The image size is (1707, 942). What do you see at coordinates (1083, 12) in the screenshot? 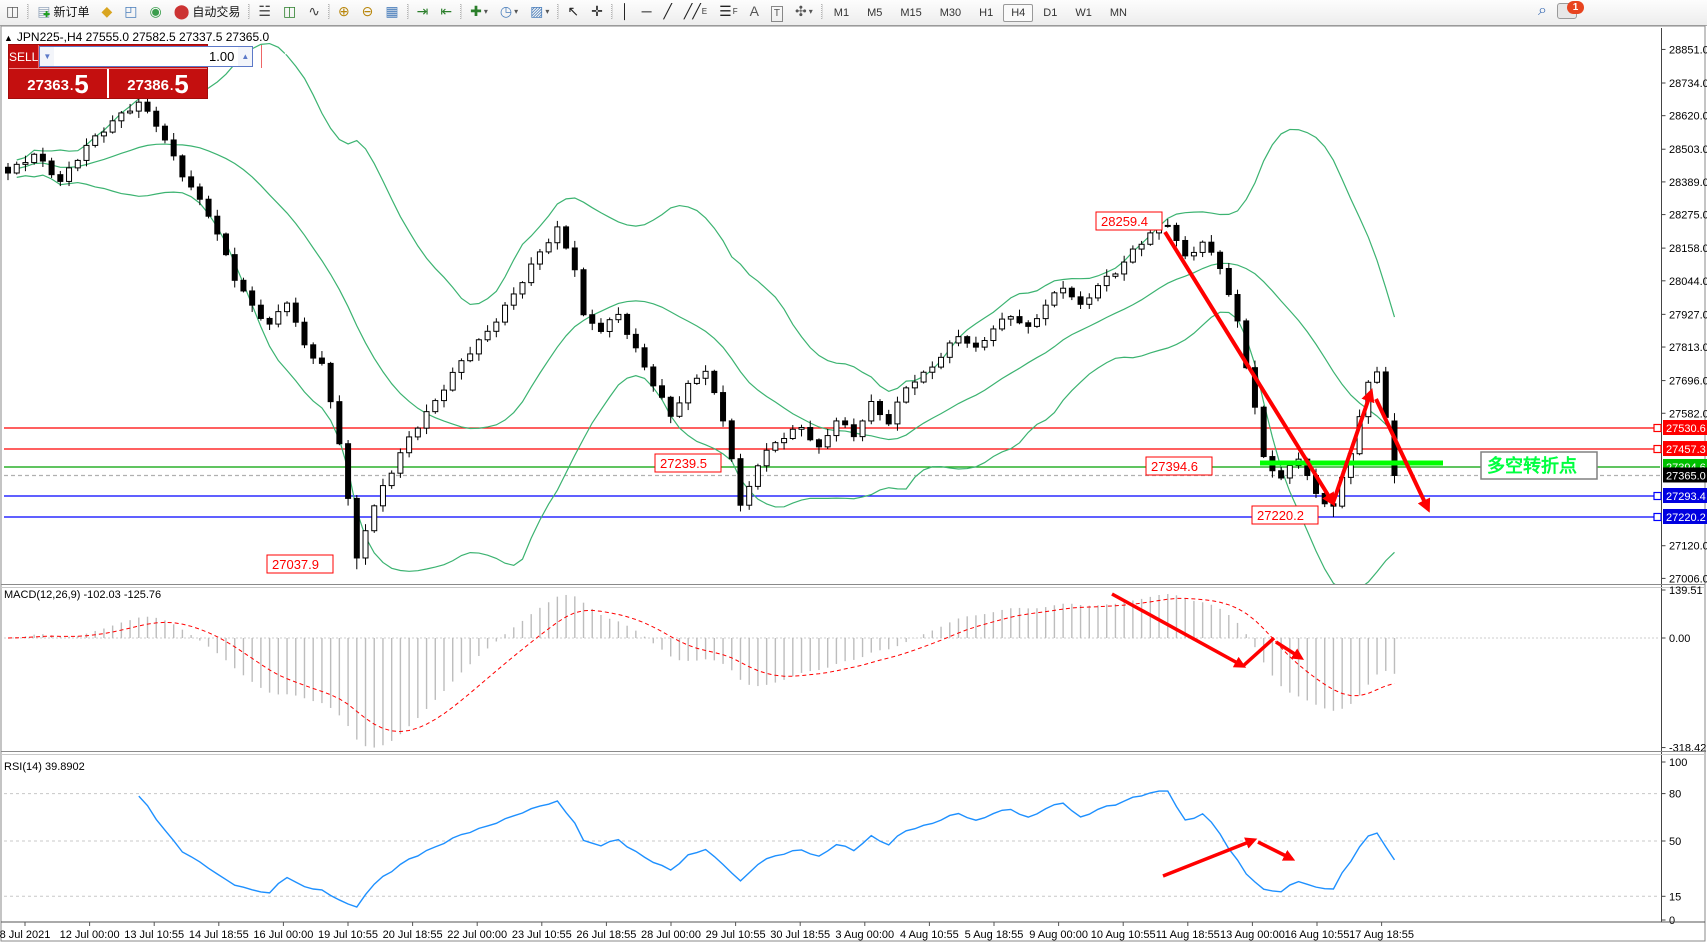
I see `timeframe-w1: W1` at bounding box center [1083, 12].